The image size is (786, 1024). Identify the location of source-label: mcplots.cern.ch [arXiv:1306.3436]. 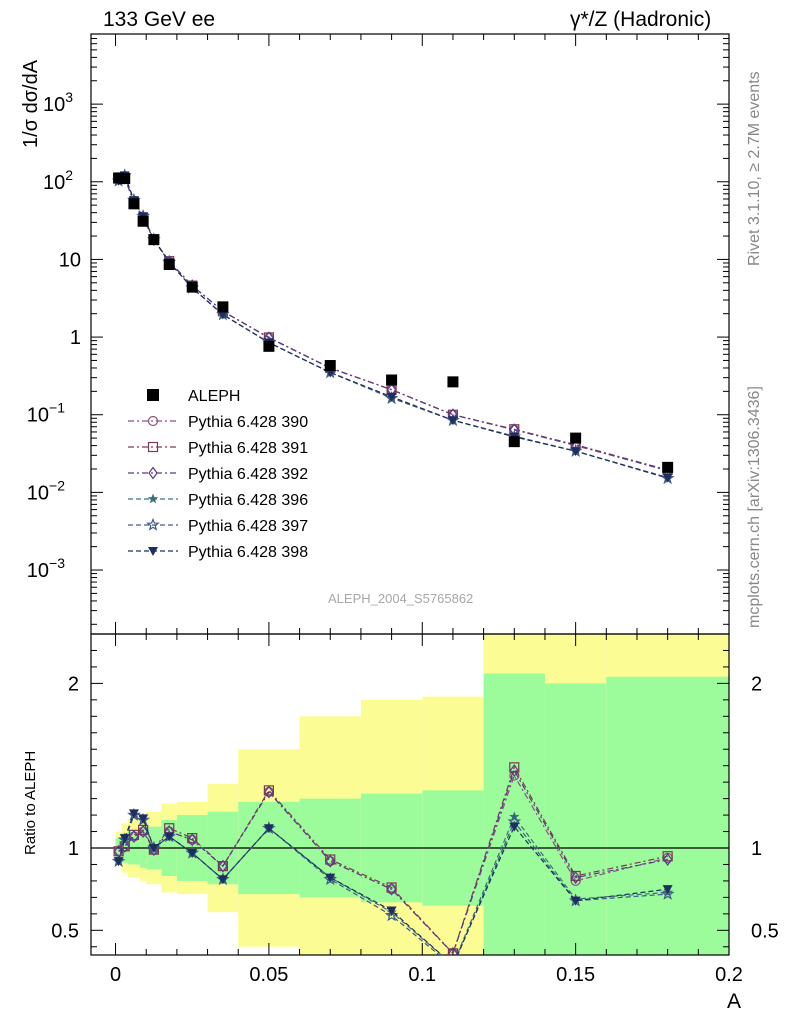
(754, 507).